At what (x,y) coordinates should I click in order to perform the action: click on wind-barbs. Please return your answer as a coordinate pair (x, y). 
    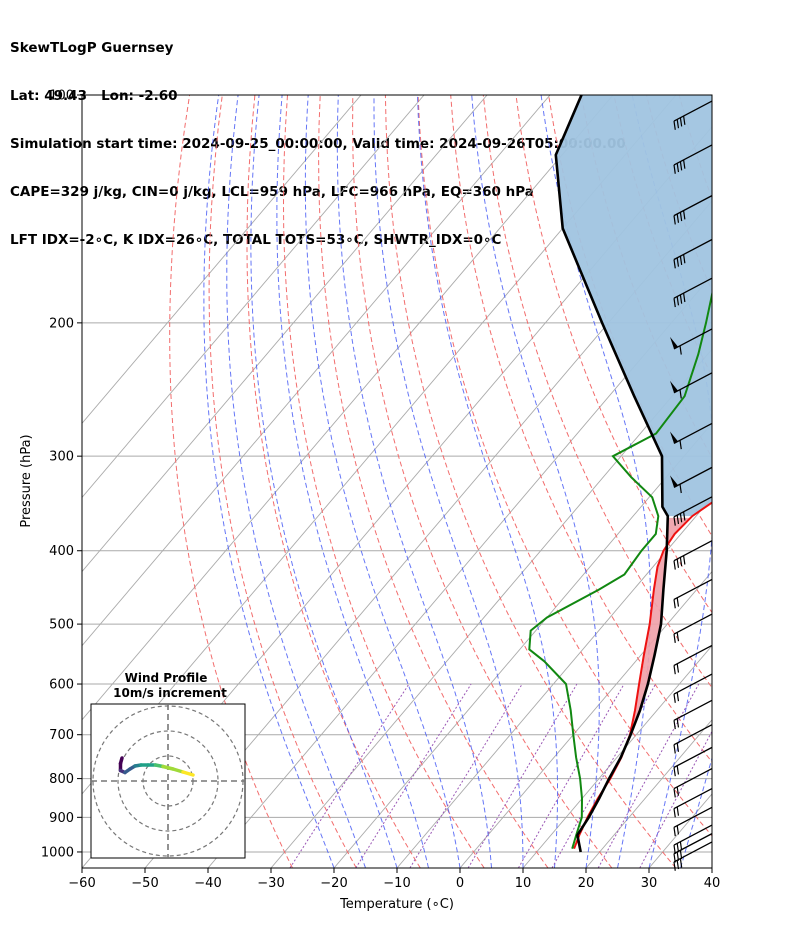
    Looking at the image, I should click on (691, 485).